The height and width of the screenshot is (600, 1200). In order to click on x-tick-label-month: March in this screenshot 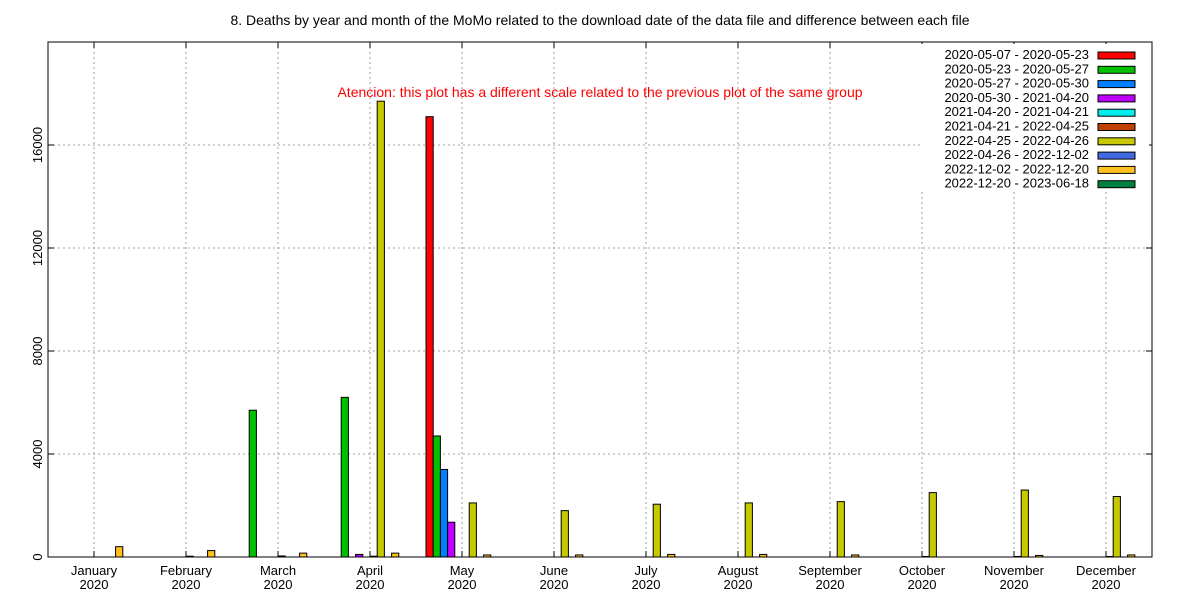, I will do `click(278, 570)`.